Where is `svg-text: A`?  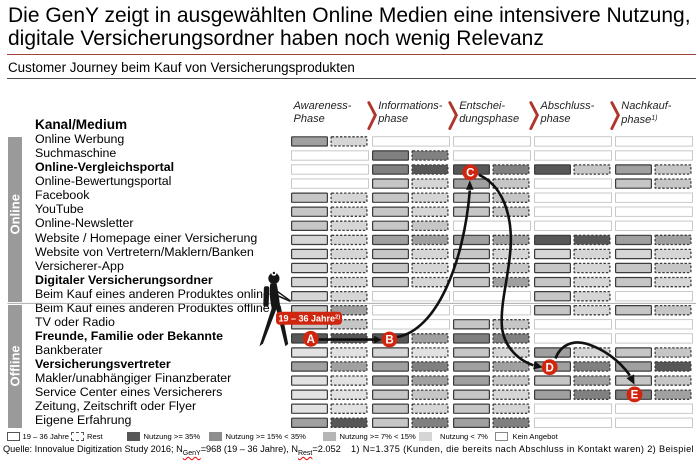 svg-text: A is located at coordinates (311, 340).